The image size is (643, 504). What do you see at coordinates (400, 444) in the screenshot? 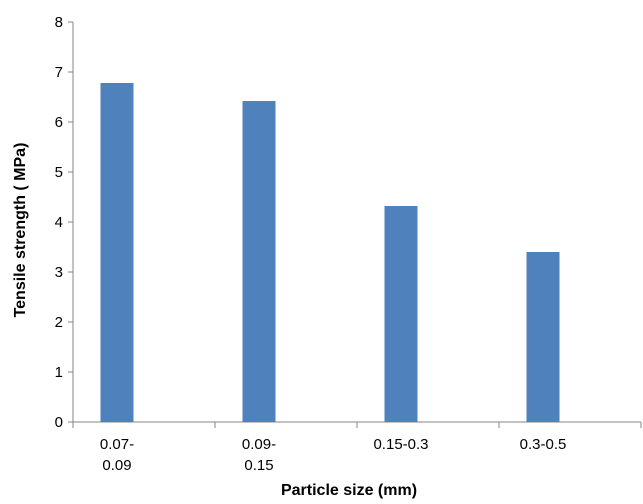
I see `x-tick-label: 0.15-0.3` at bounding box center [400, 444].